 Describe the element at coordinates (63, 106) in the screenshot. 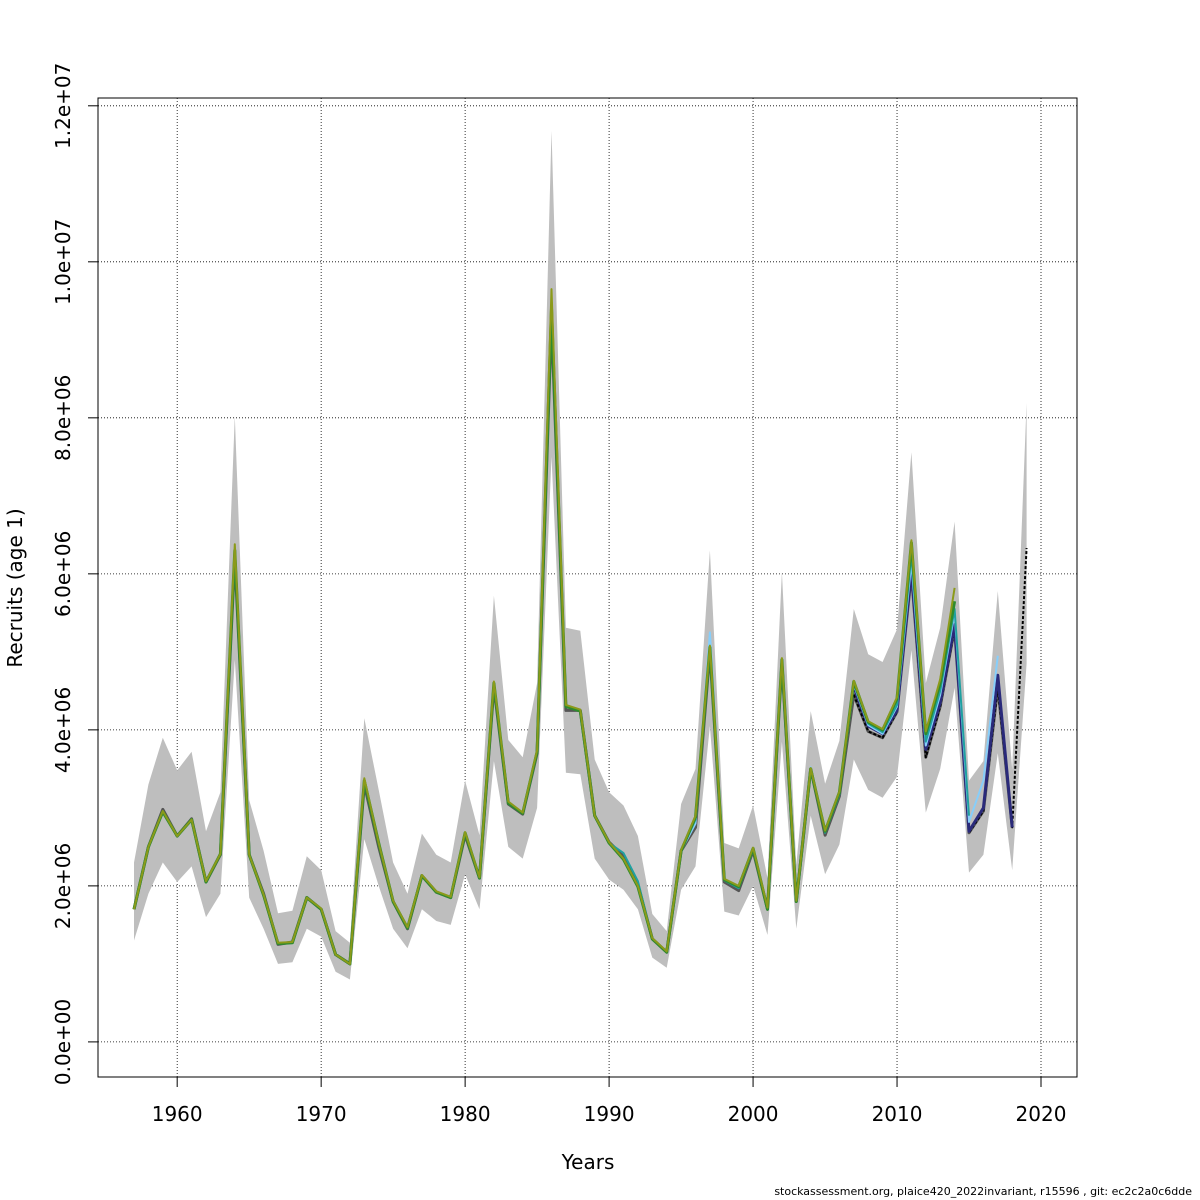

I see `y-tick-label-6: 1.2e+07` at that location.